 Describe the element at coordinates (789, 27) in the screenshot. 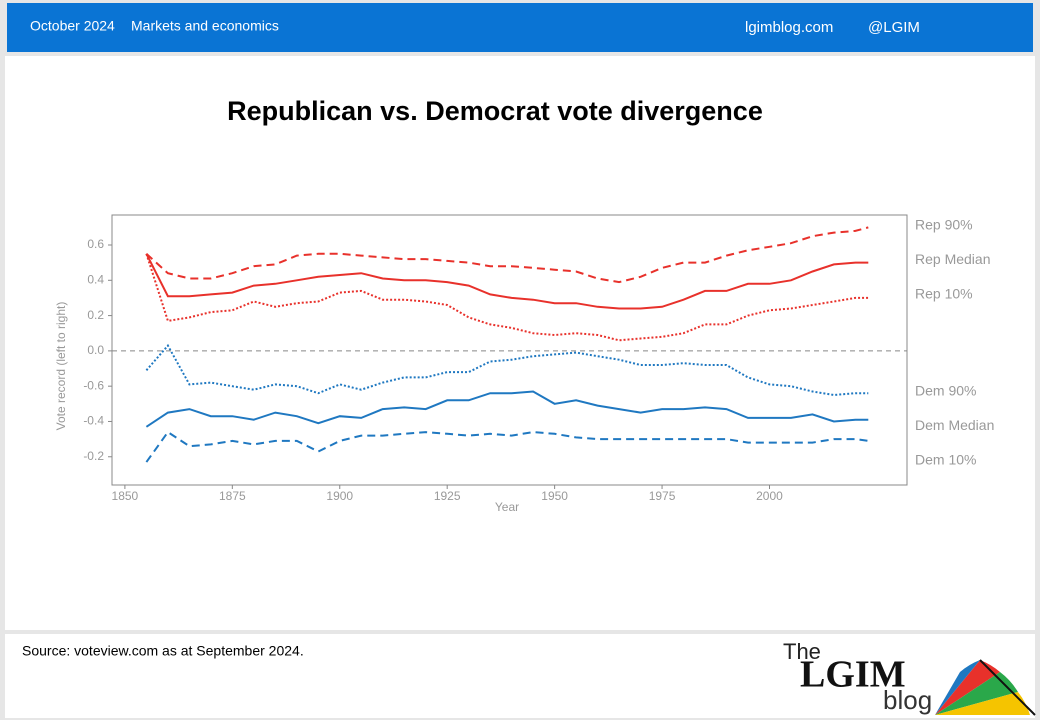

I see `header-site: lgimblog.com` at that location.